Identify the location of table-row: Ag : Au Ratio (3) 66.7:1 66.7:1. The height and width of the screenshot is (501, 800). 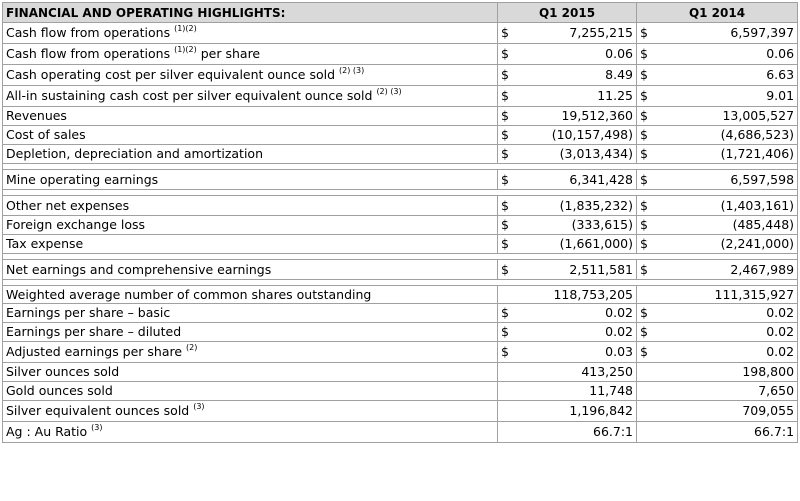
(400, 432).